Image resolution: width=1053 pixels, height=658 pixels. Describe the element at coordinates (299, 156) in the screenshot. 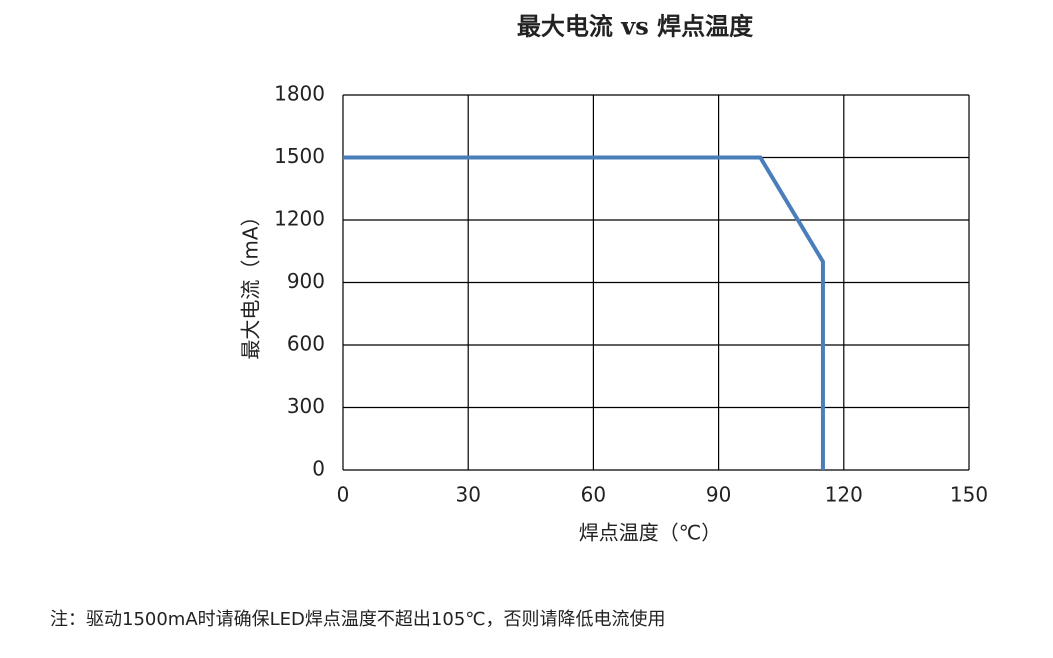

I see `y-tick-label: 1500` at that location.